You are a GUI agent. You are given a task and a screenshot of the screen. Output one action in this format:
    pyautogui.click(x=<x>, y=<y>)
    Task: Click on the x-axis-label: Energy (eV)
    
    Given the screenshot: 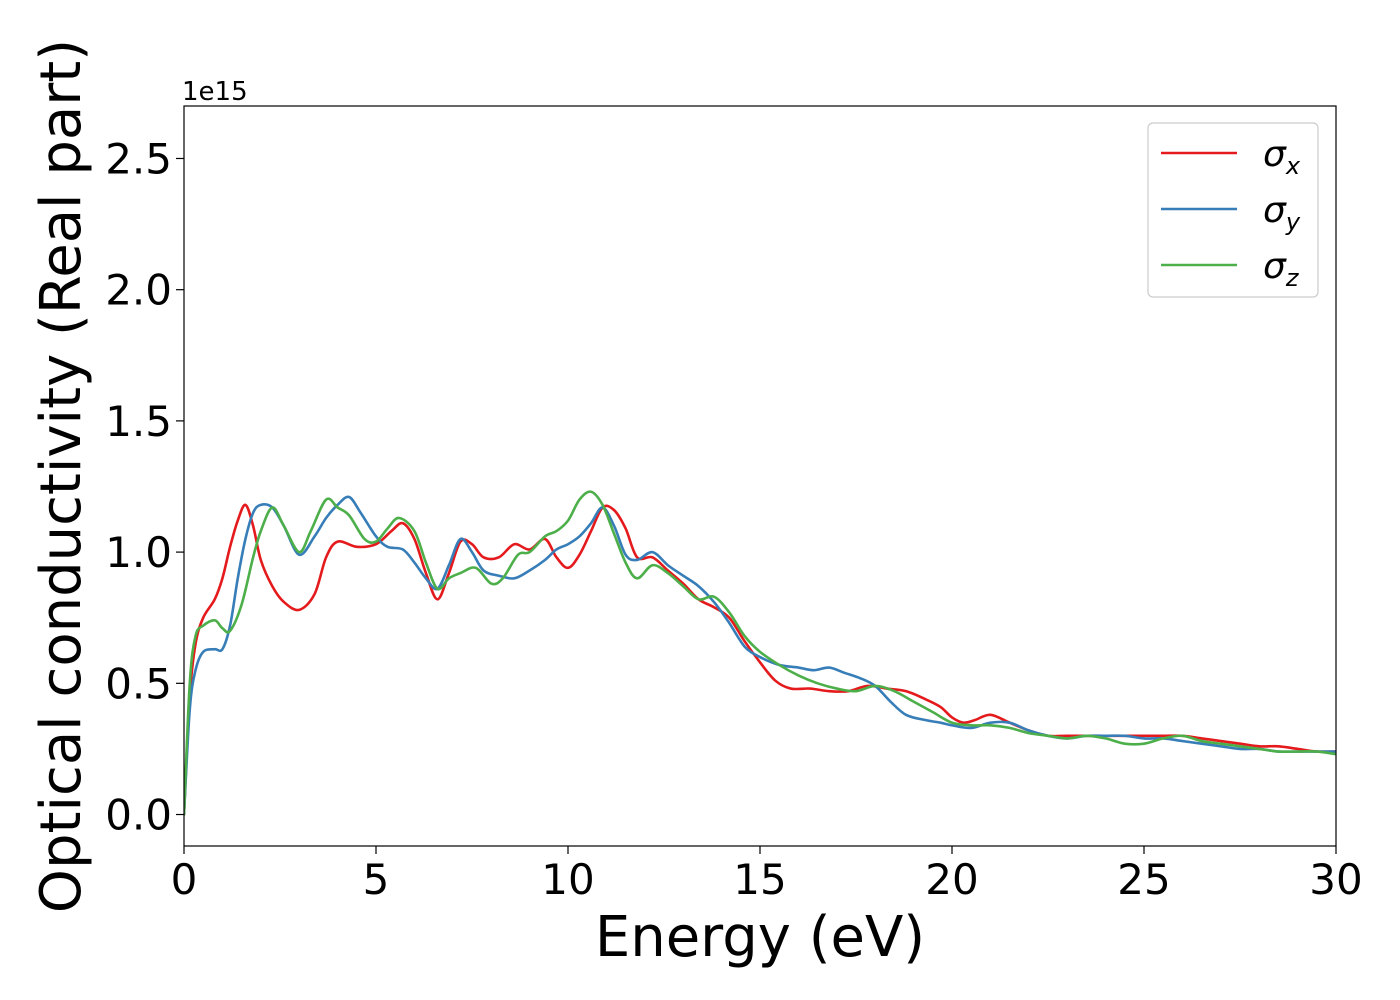 What is the action you would take?
    pyautogui.click(x=760, y=937)
    